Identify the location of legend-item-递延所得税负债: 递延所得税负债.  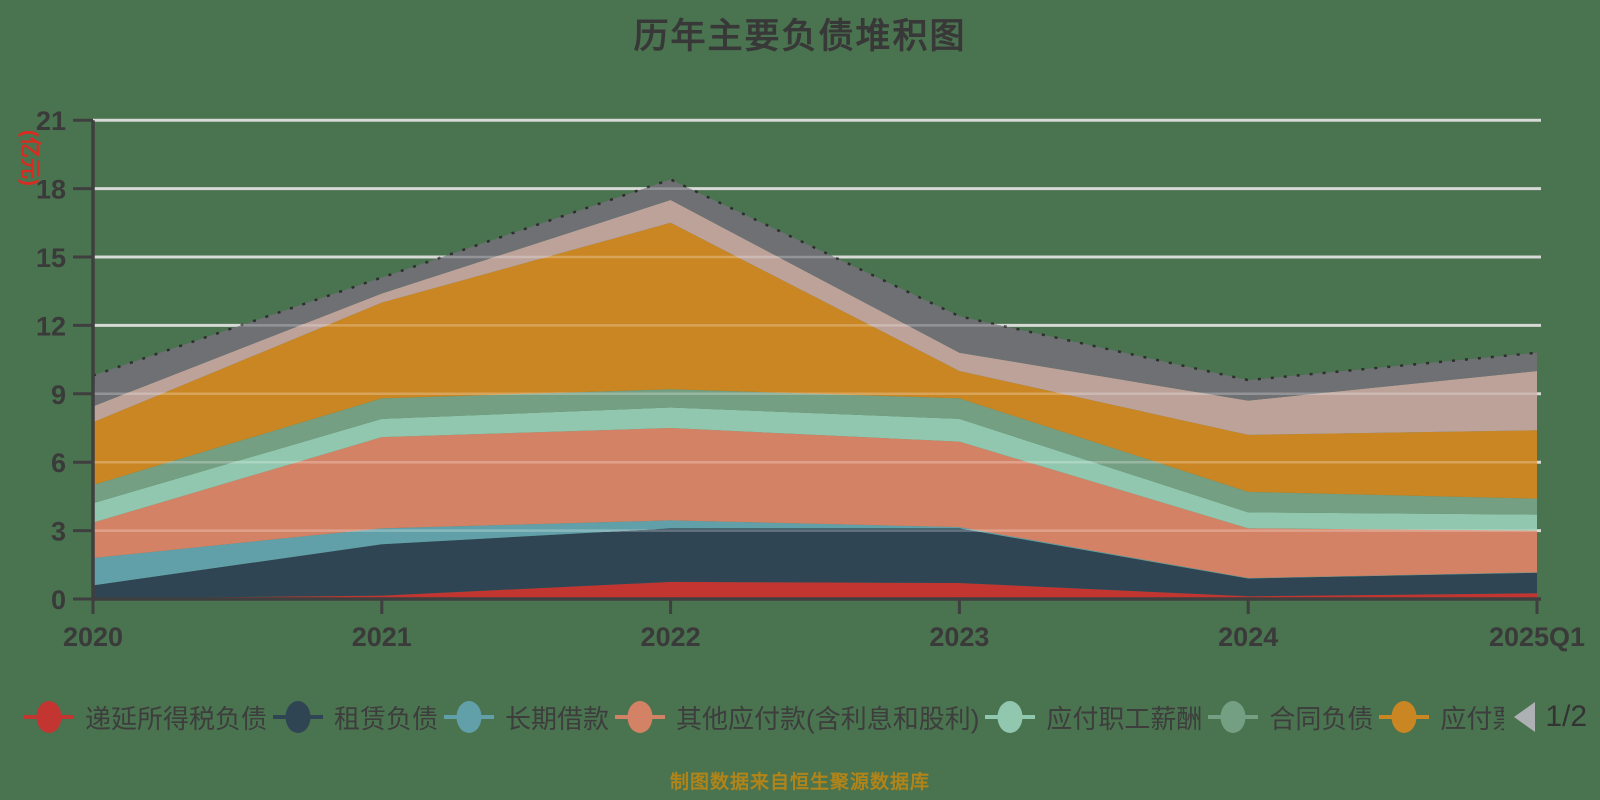
(145, 717).